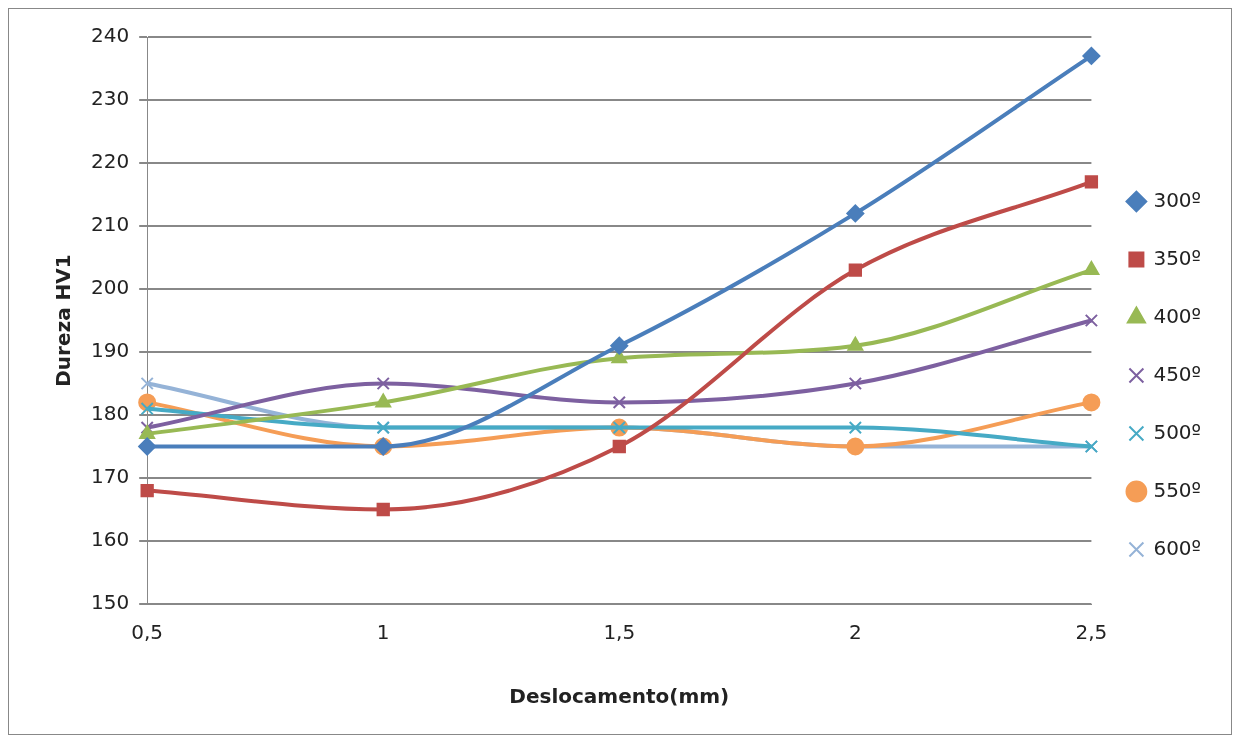 Image resolution: width=1242 pixels, height=747 pixels. I want to click on y-tick-label: 240, so click(110, 35).